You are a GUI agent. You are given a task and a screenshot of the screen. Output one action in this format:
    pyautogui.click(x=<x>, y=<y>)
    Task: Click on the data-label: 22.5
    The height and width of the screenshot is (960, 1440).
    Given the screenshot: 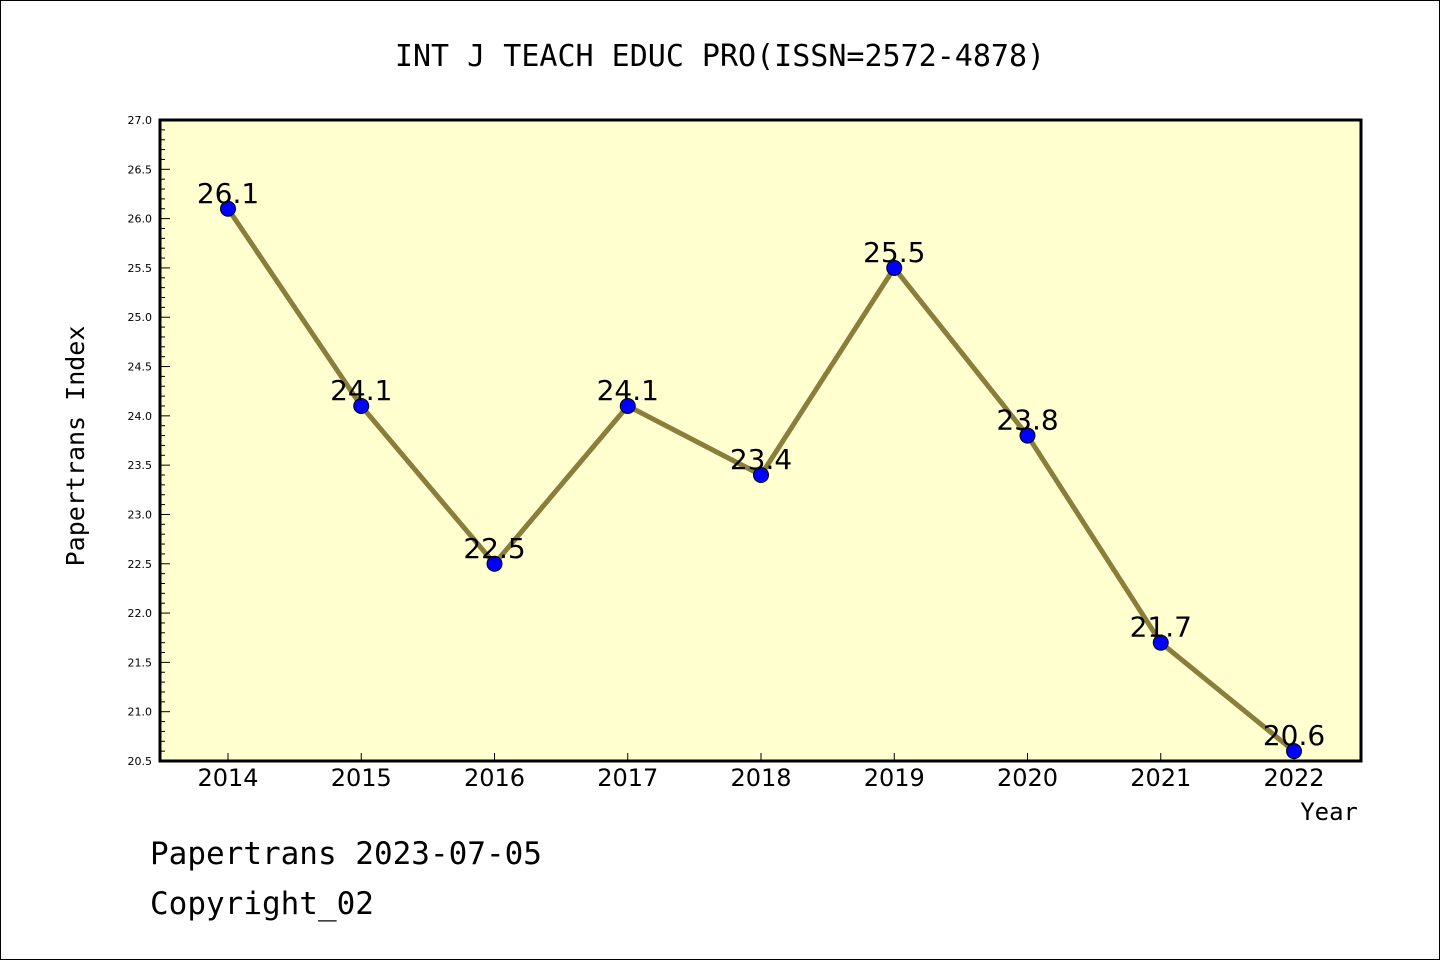 What is the action you would take?
    pyautogui.click(x=494, y=548)
    